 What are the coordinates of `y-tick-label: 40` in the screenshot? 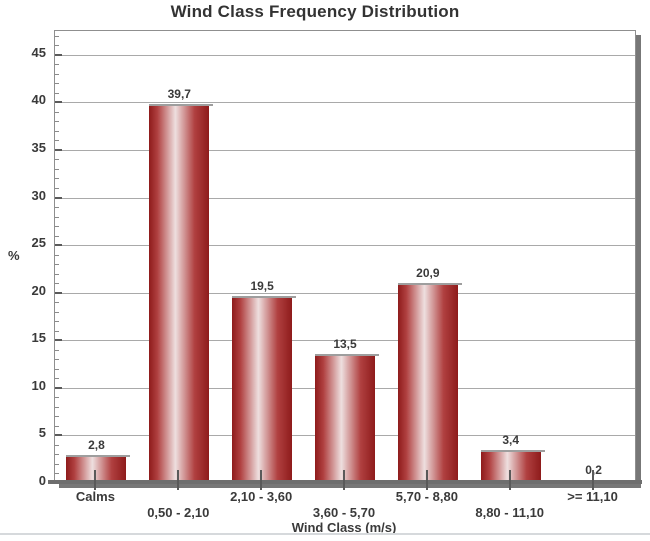 It's located at (38, 100).